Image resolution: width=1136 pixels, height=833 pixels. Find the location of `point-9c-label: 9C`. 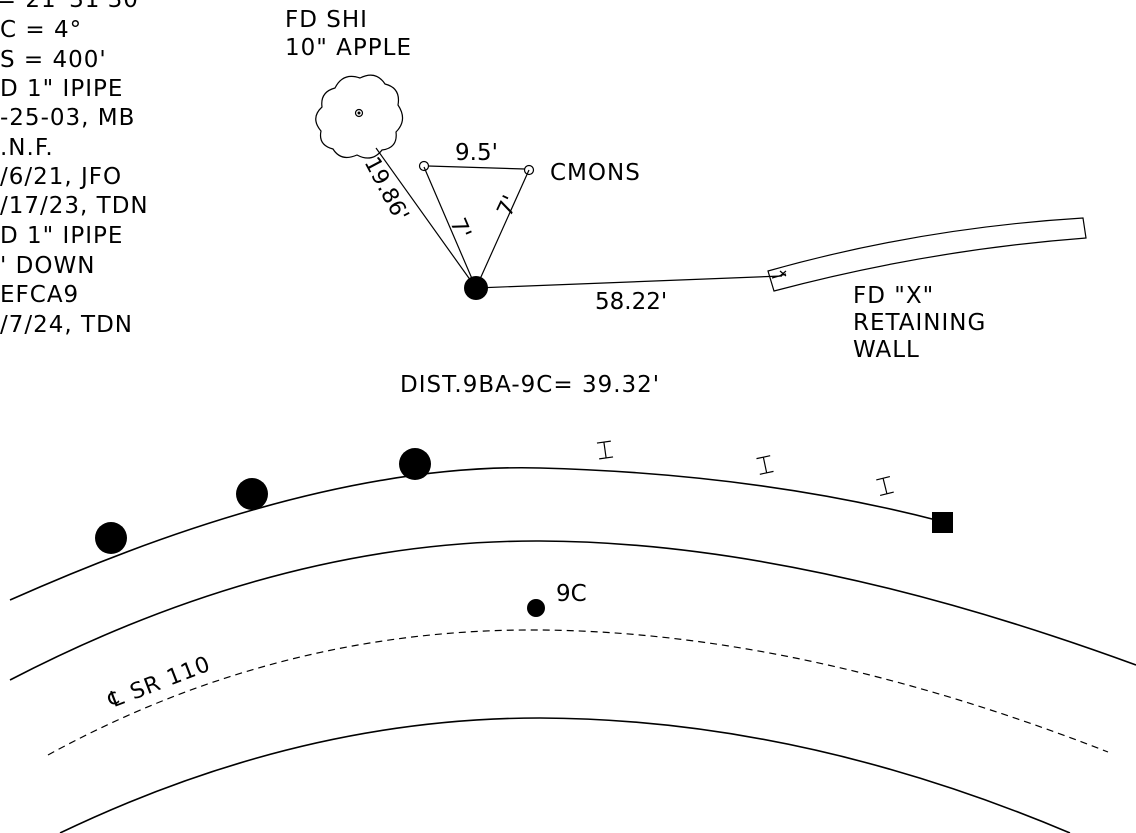

point-9c-label: 9C is located at coordinates (571, 594).